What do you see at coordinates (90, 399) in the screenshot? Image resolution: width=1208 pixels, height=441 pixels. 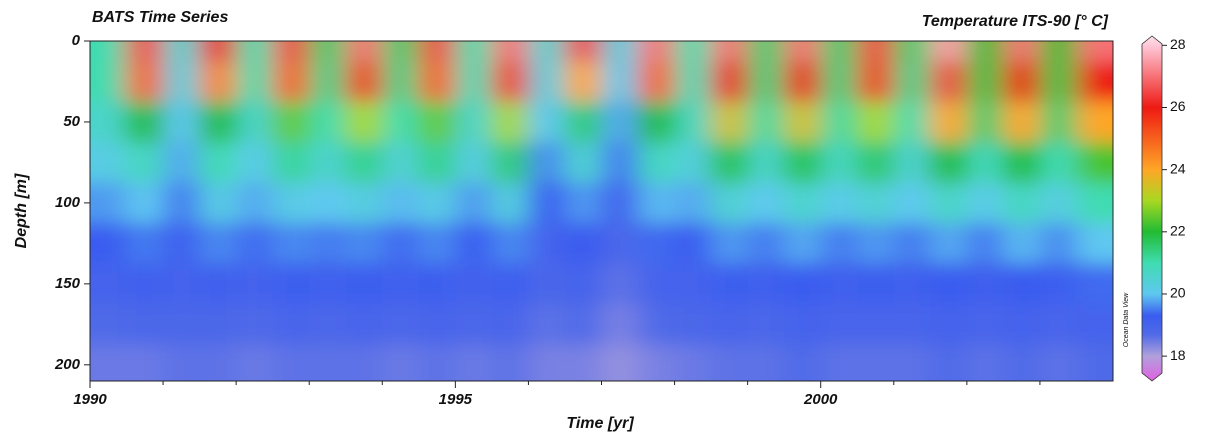 I see `x-tick-label: 1990` at bounding box center [90, 399].